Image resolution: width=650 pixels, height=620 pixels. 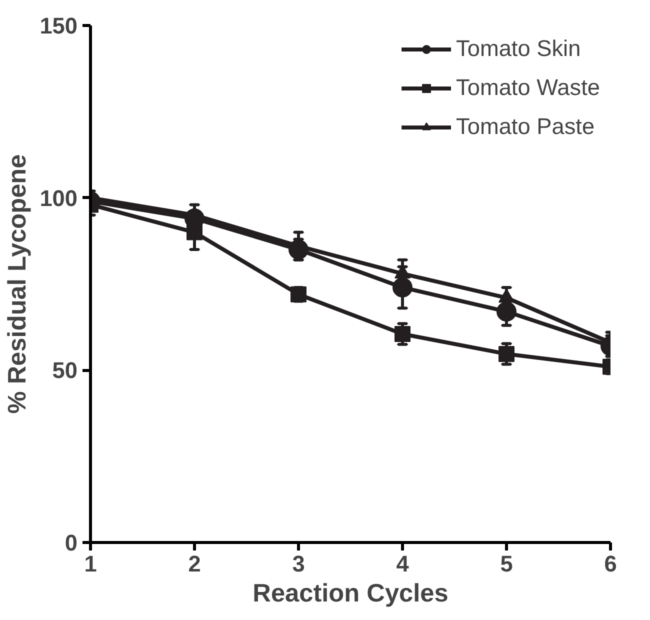 I want to click on legend-label: Tomato Paste, so click(x=525, y=126).